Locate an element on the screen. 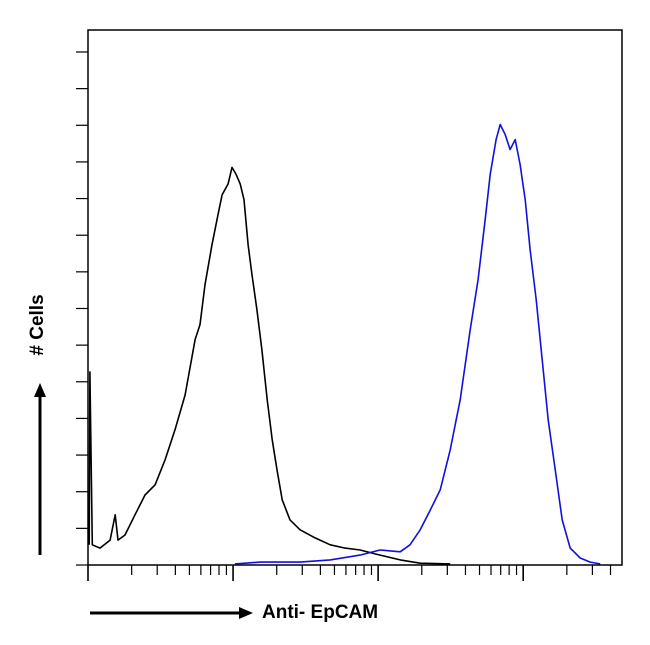 Image resolution: width=650 pixels, height=645 pixels. y-axis-arrowhead is located at coordinates (40, 390).